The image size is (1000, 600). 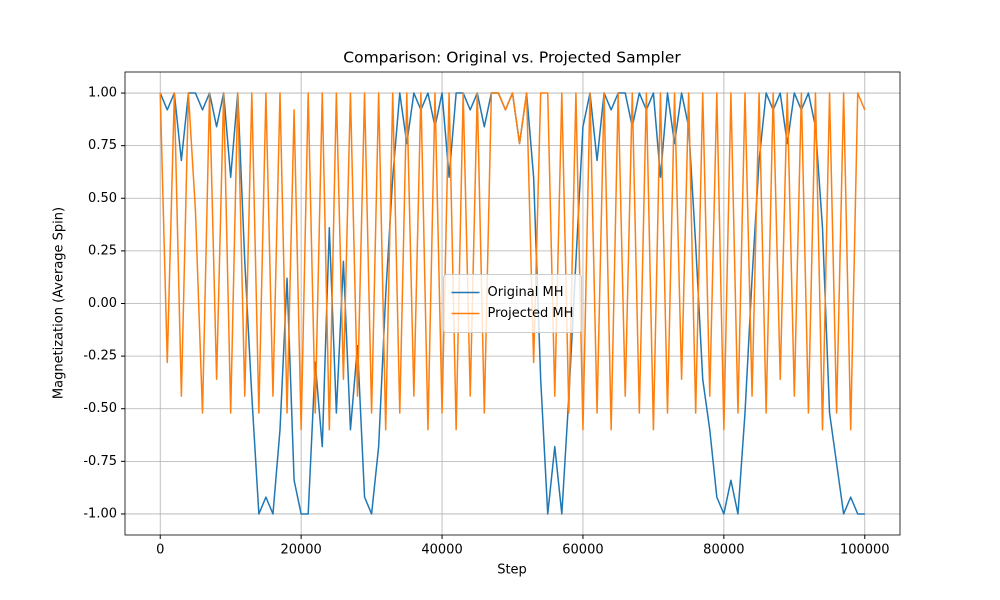 I want to click on y-tick-label: 1.00, so click(x=102, y=93).